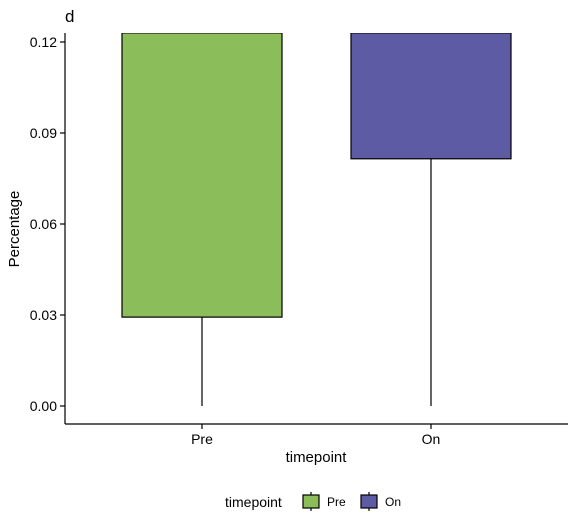 The height and width of the screenshot is (528, 576). What do you see at coordinates (202, 439) in the screenshot?
I see `x-tick-label-pre: Pre` at bounding box center [202, 439].